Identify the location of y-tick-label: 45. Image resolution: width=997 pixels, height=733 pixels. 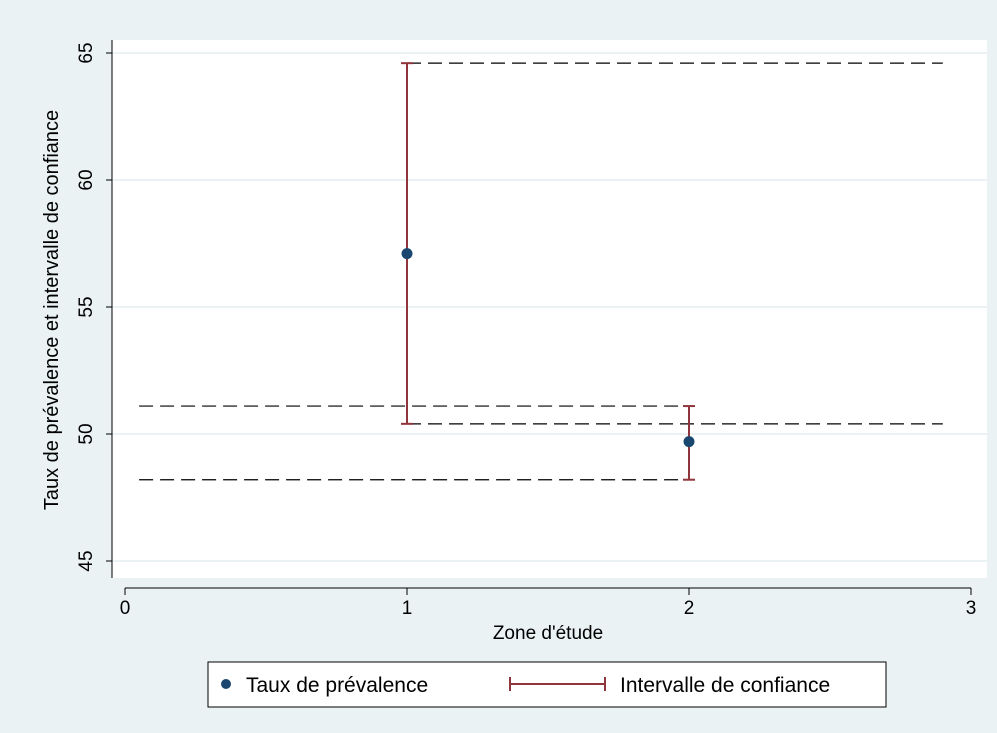
(86, 560).